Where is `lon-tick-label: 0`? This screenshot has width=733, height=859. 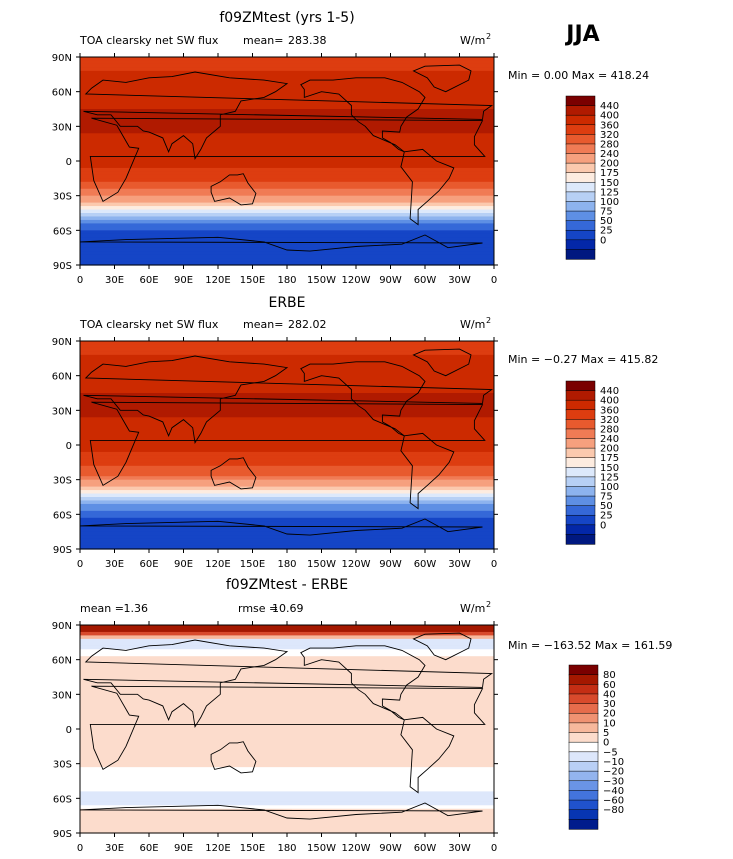
lon-tick-label: 0 is located at coordinates (494, 280).